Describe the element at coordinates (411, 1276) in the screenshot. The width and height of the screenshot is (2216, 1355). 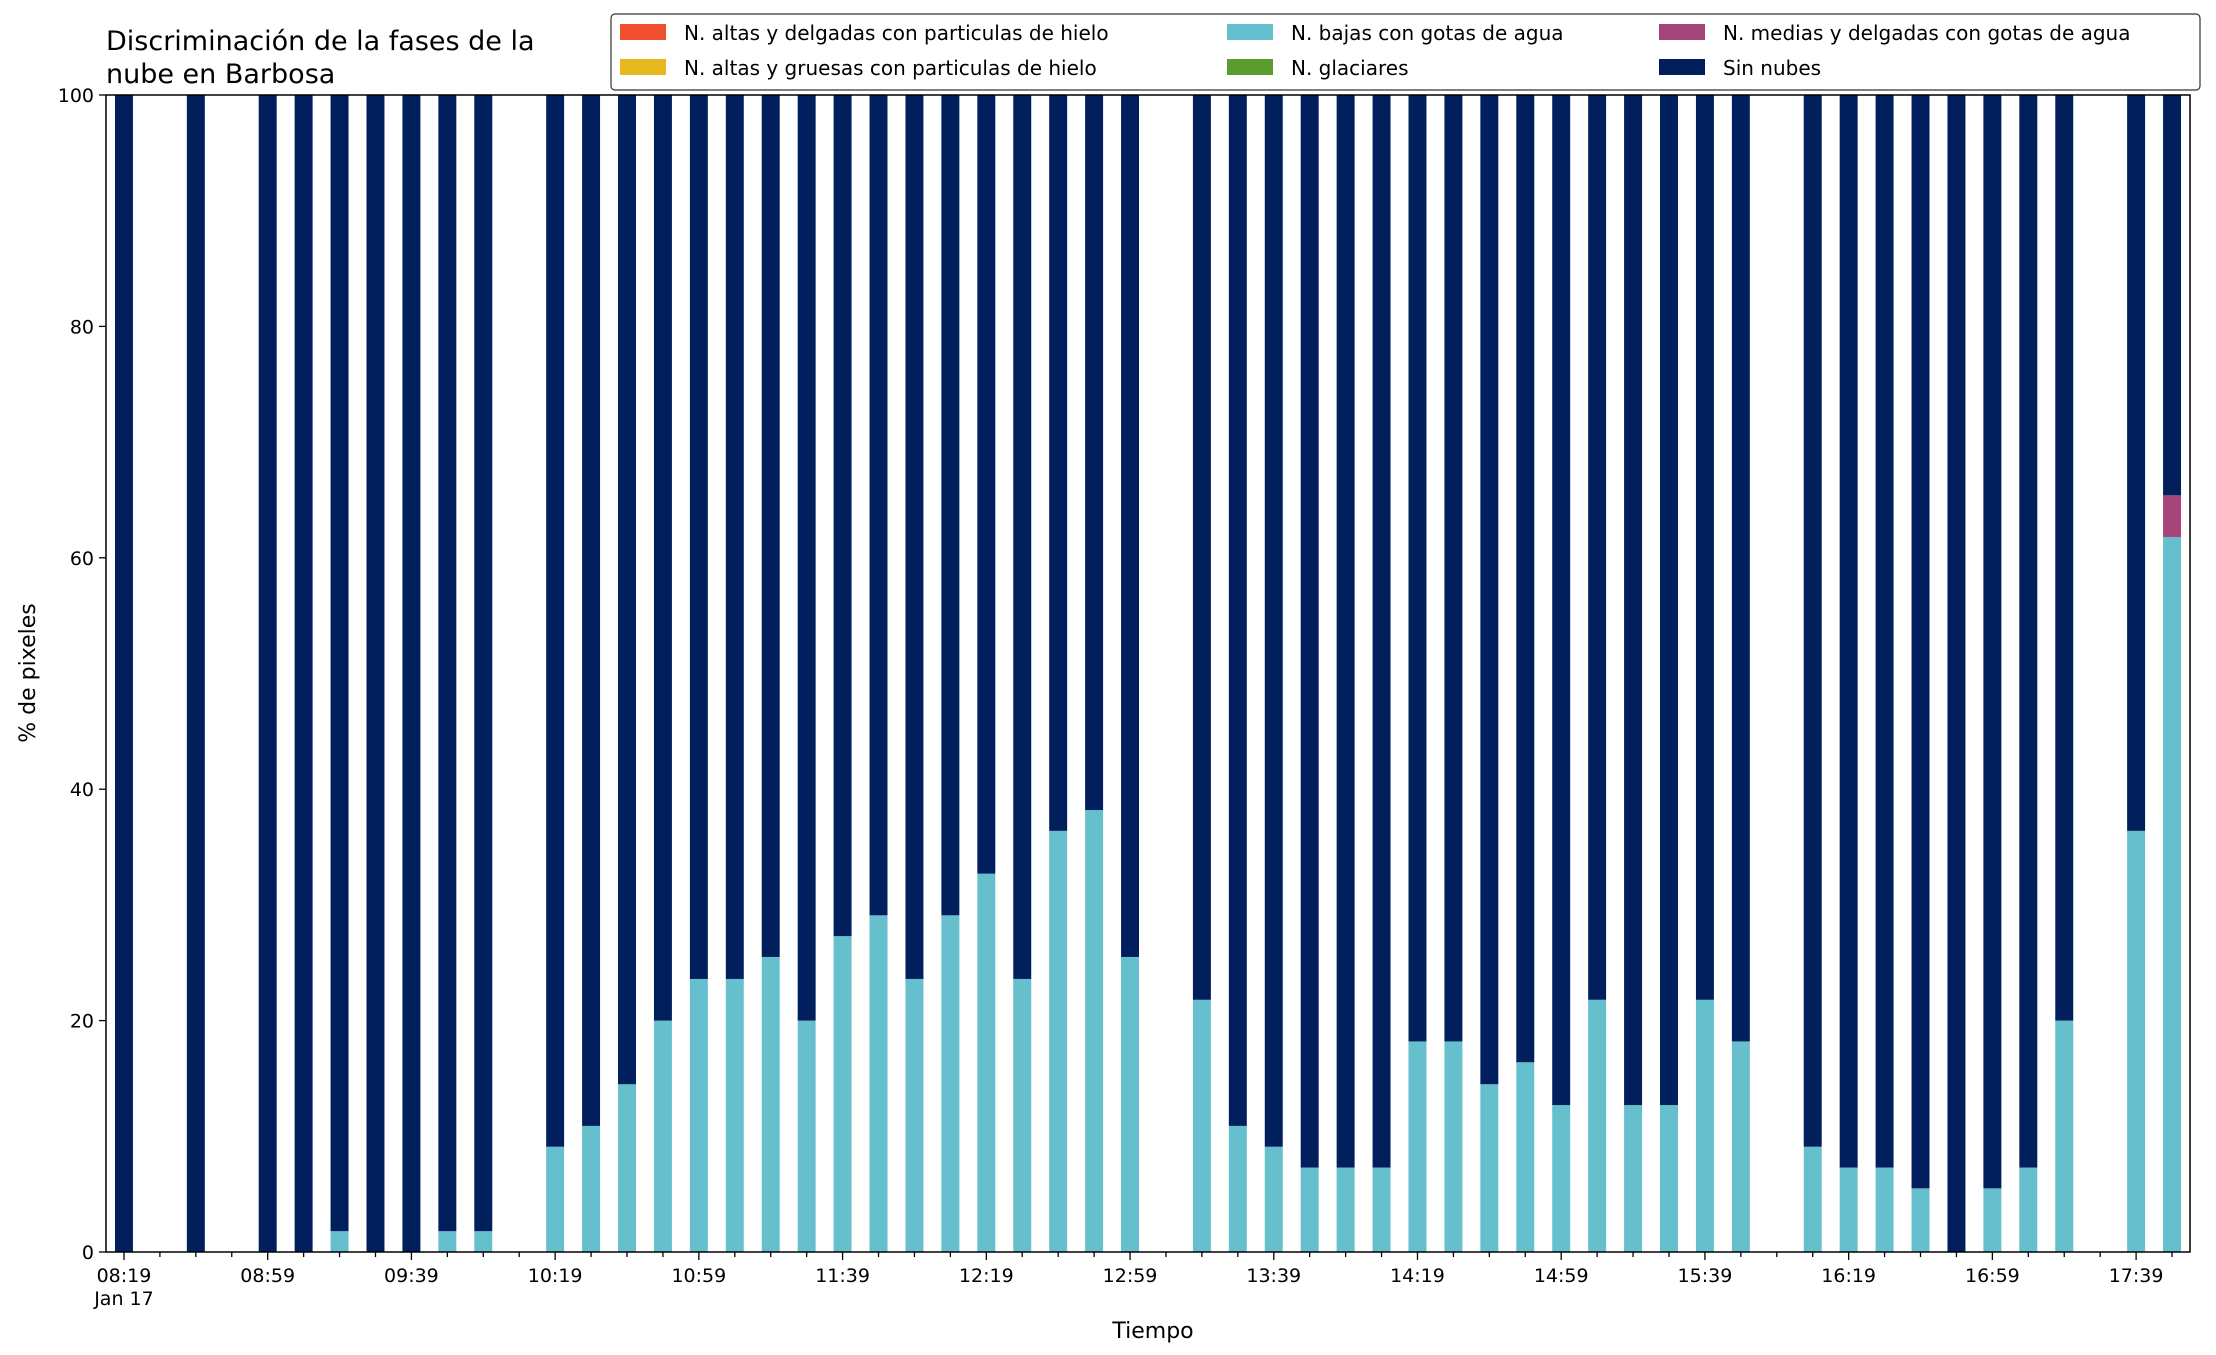
I see `x-tick-label: 09:39` at that location.